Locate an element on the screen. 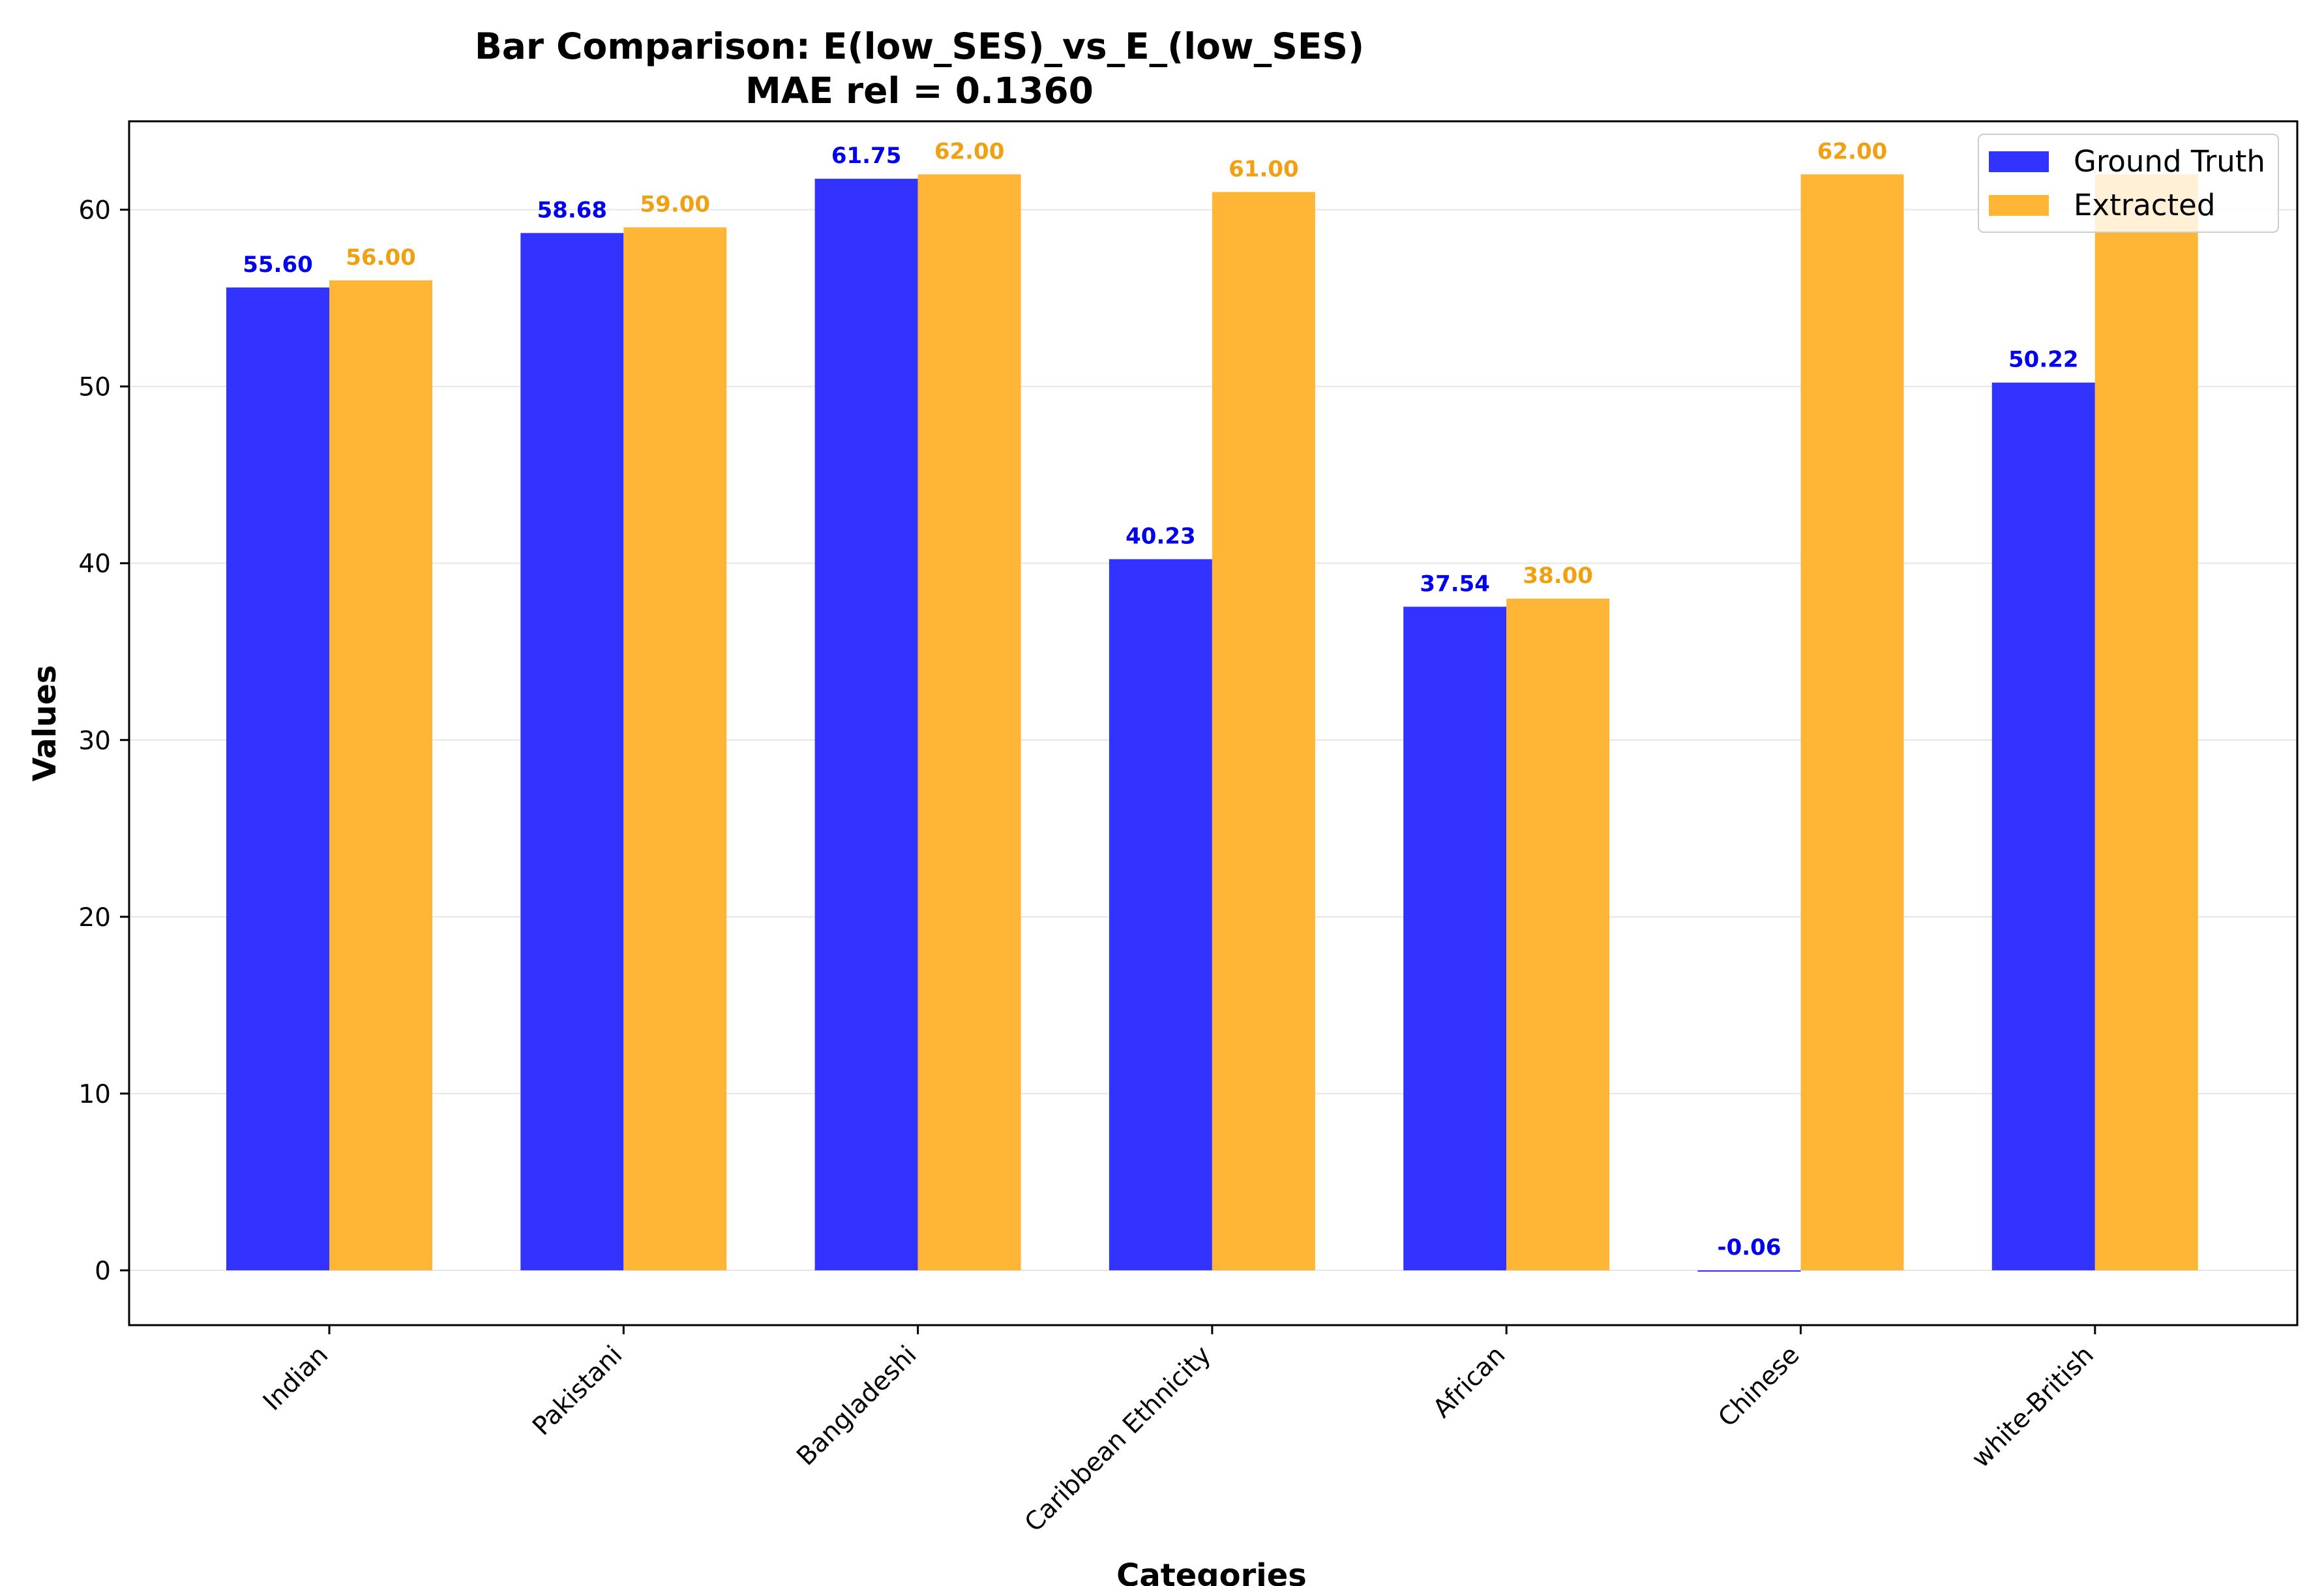  data-label: 55.60 is located at coordinates (278, 265).